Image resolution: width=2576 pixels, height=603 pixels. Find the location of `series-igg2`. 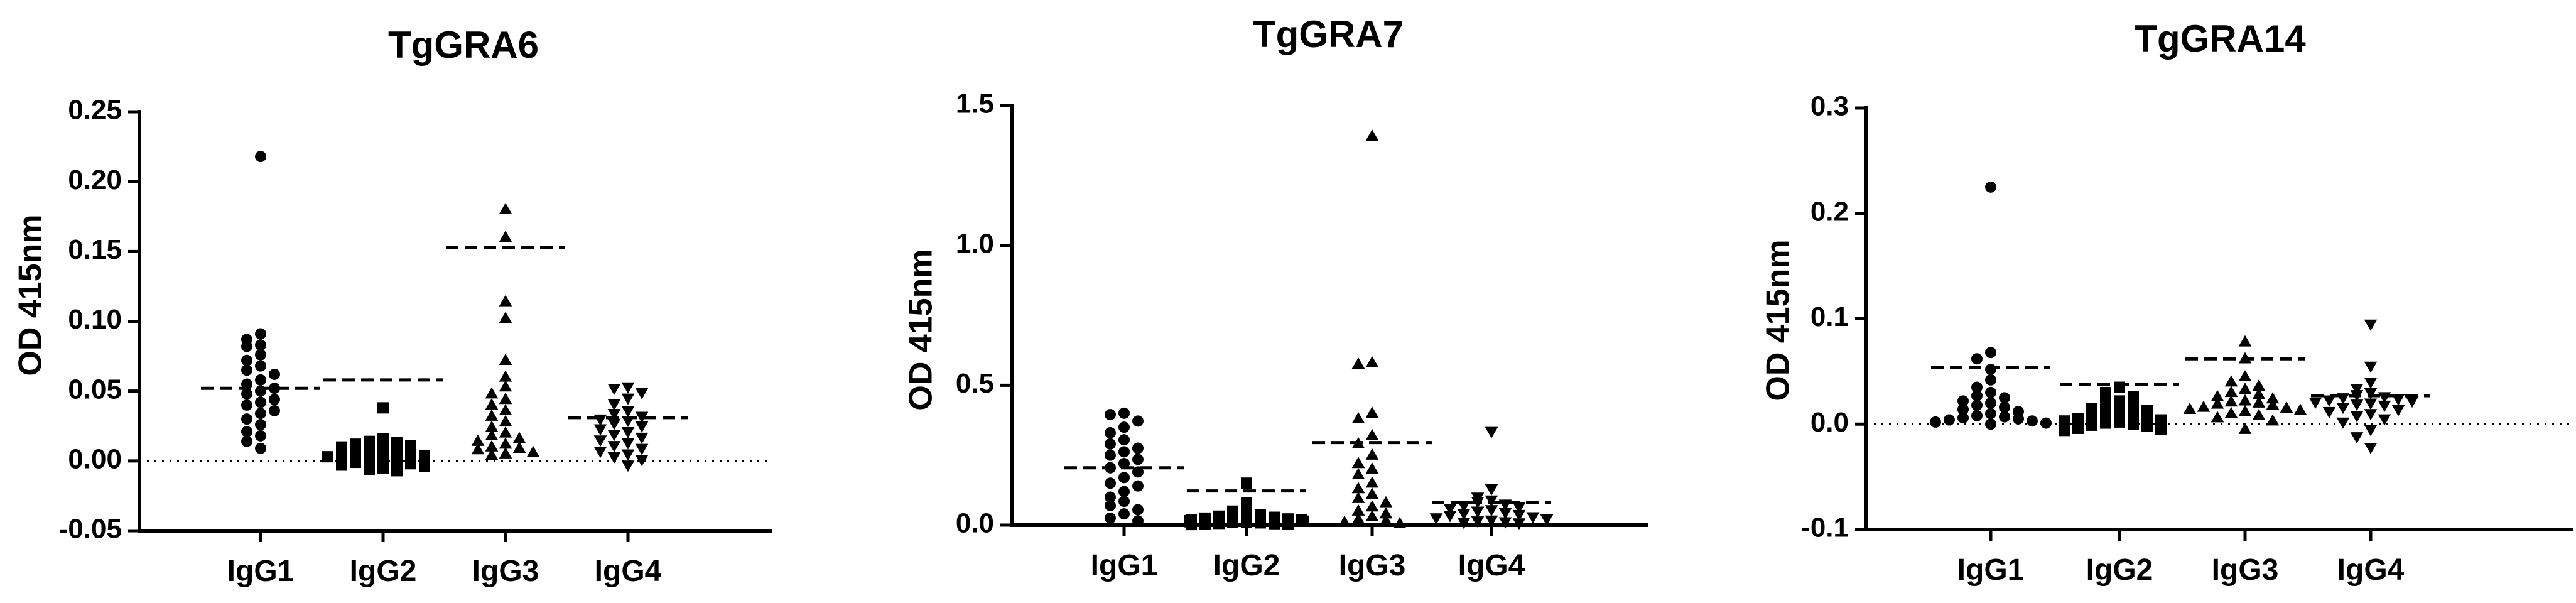

series-igg2 is located at coordinates (2119, 409).